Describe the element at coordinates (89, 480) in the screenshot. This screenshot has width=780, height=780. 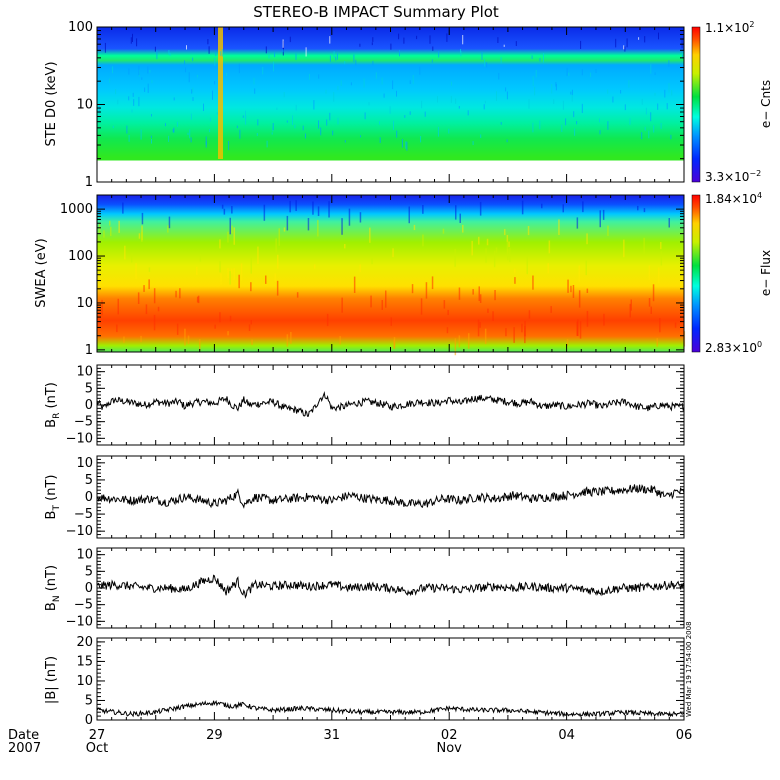
I see `bt-ytick-label: 5` at that location.